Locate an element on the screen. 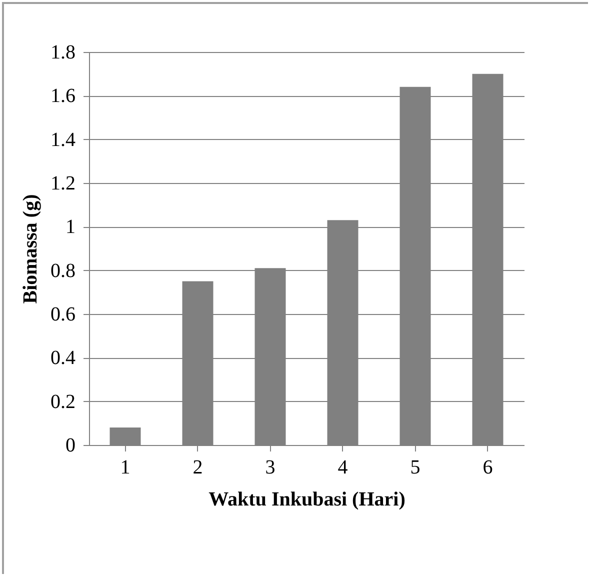 Image resolution: width=593 pixels, height=579 pixels. x-axis-title: Waktu Inkubasi (Hari) is located at coordinates (307, 499).